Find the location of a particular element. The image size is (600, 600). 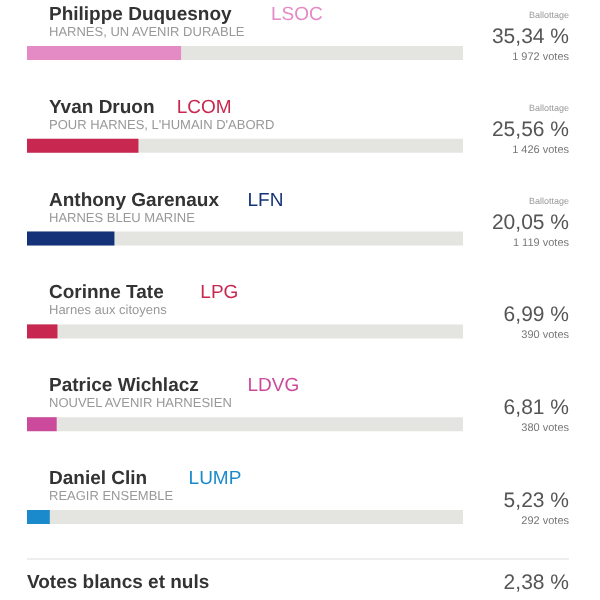

data-label: 20,05 % is located at coordinates (530, 222).